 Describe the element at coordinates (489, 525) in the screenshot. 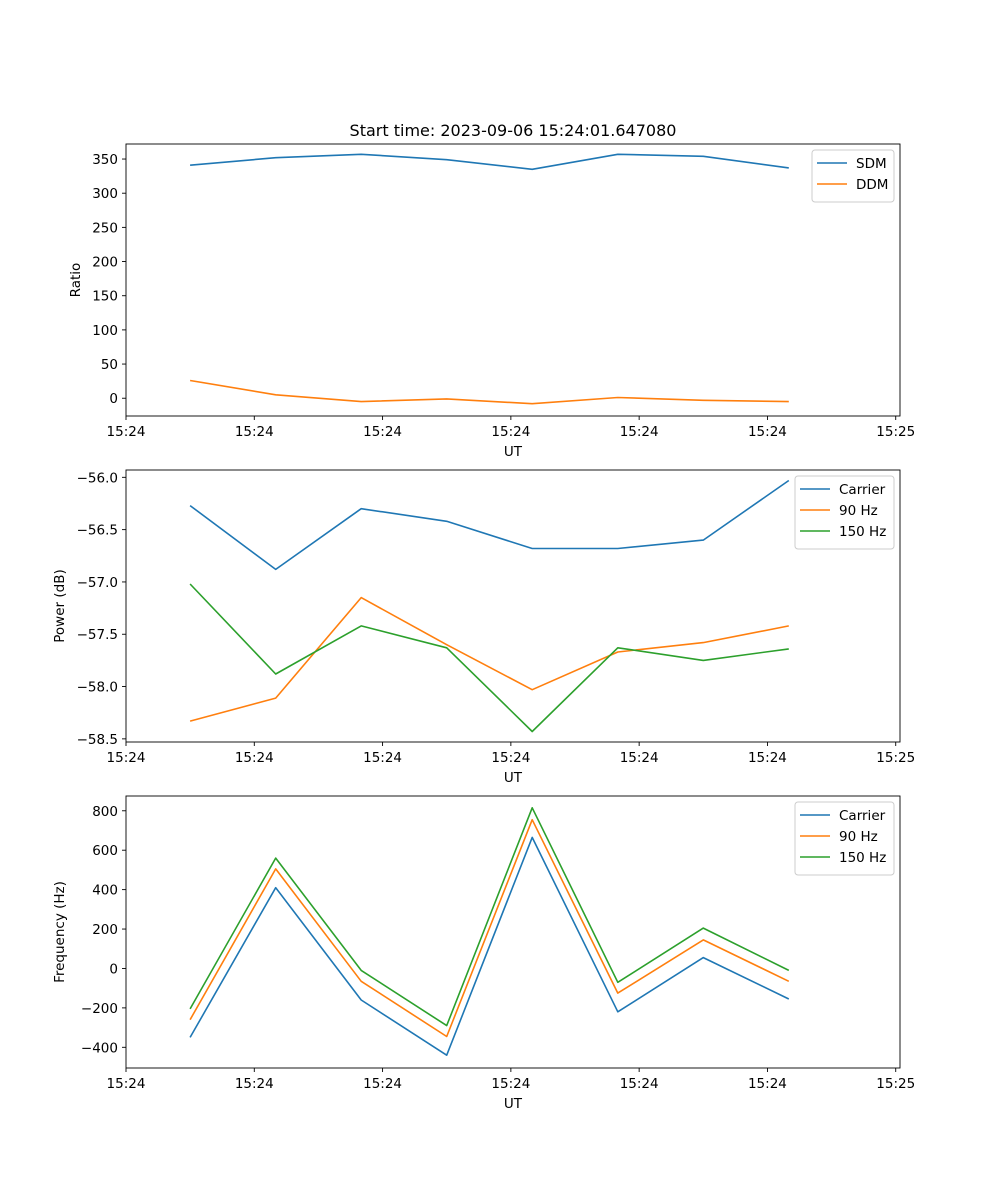

I see `power-series-line-carrier` at that location.